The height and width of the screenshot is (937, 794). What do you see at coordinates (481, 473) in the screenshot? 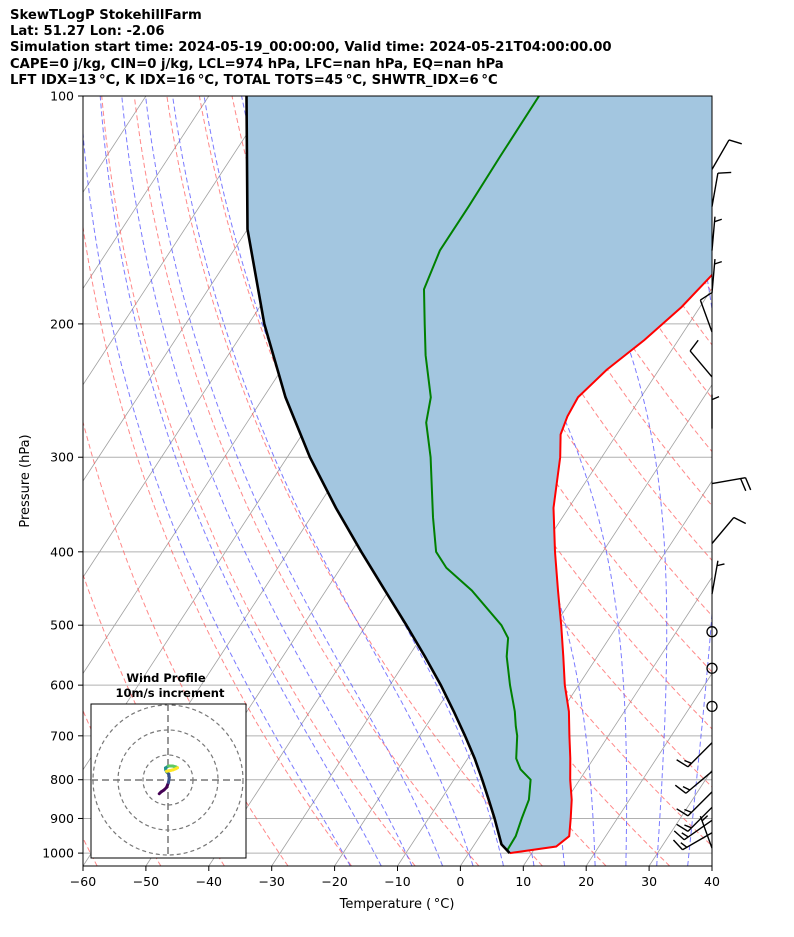
I see `dewpoint-line` at bounding box center [481, 473].